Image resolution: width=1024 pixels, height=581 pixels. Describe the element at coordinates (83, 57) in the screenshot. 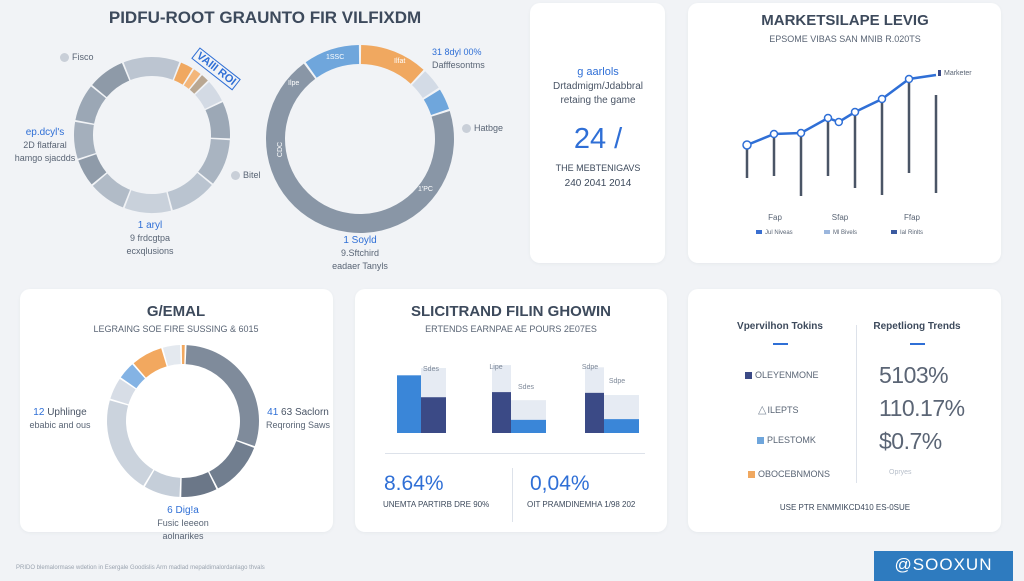

I see `label: Fisco` at that location.